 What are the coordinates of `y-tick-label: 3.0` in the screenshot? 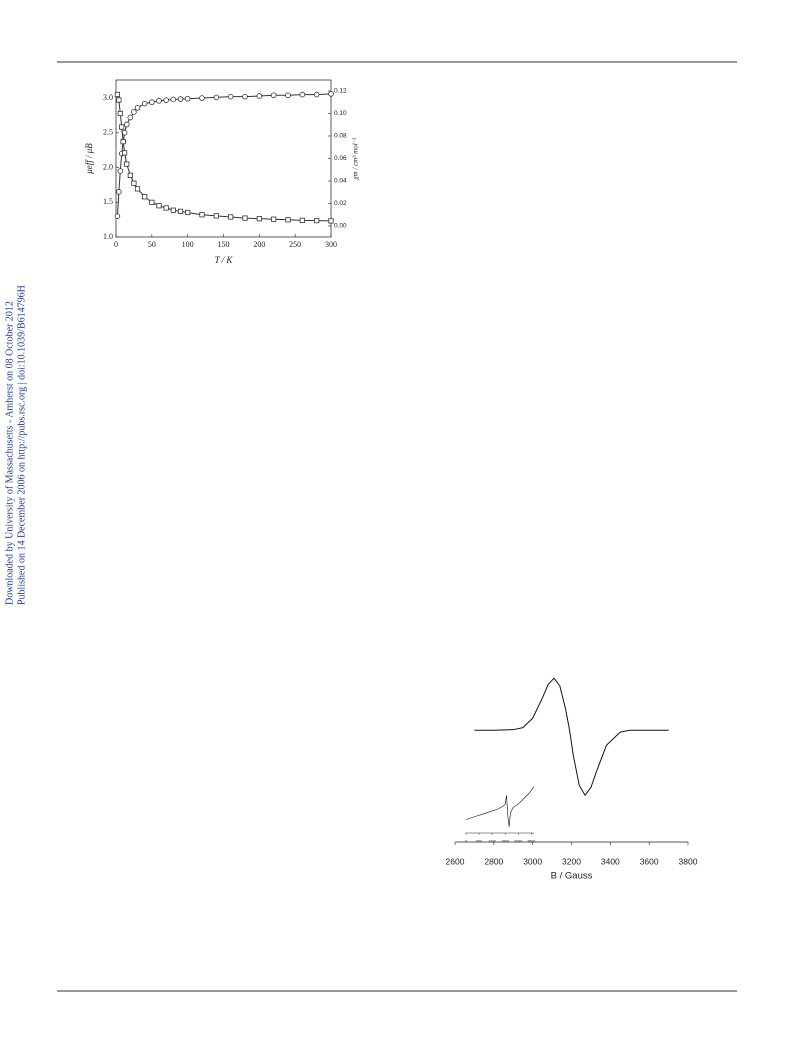 It's located at (108, 97).